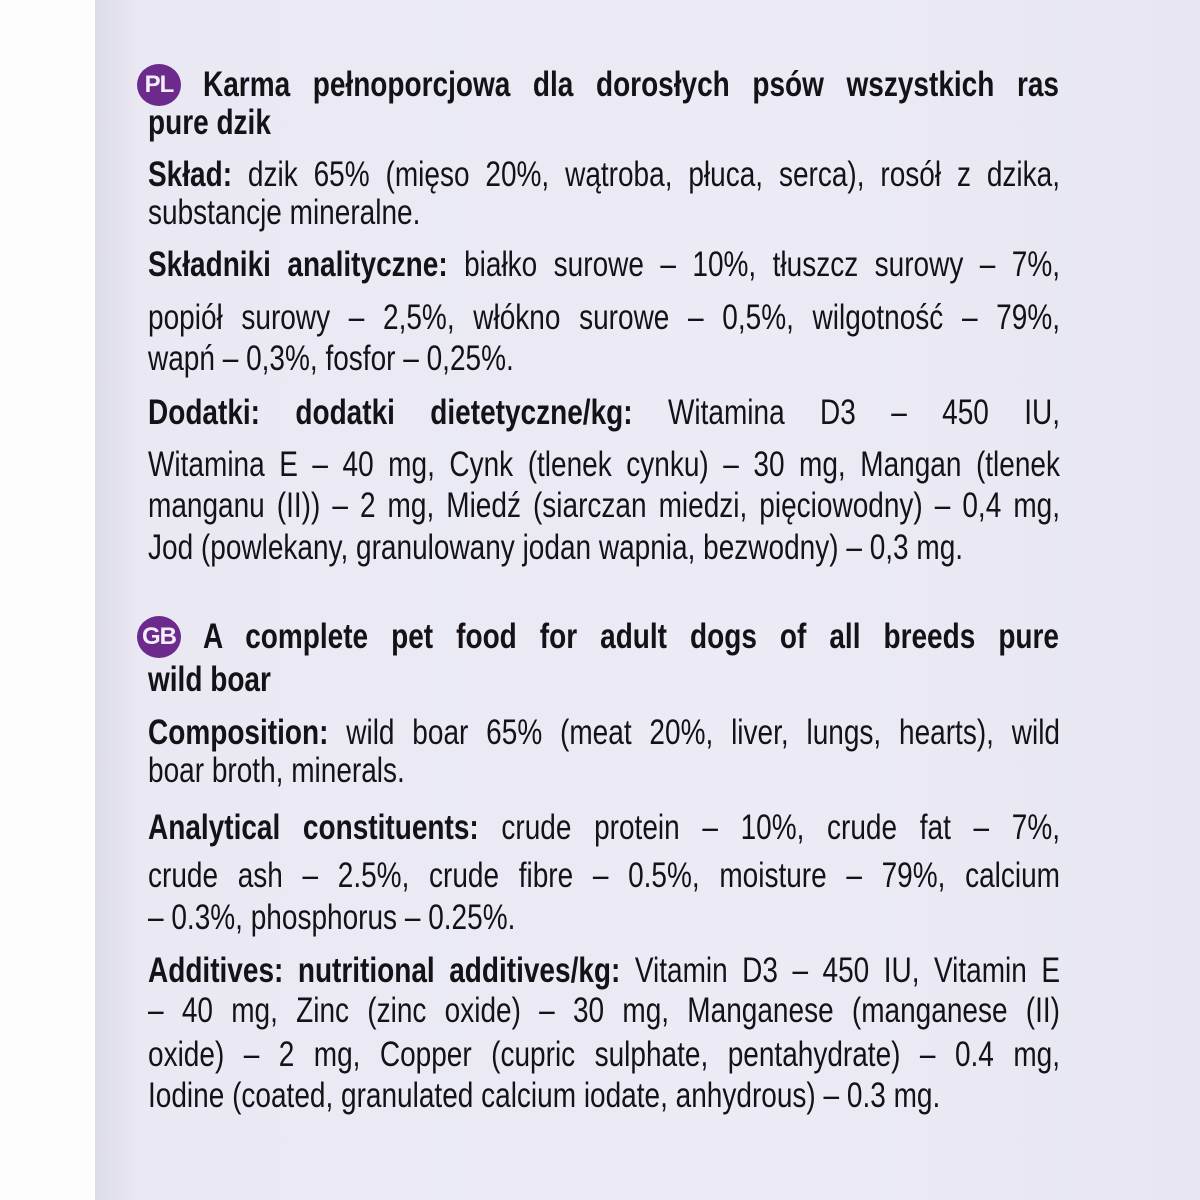 This screenshot has height=1200, width=1200. Describe the element at coordinates (209, 679) in the screenshot. I see `bold-label: wild boar` at that location.